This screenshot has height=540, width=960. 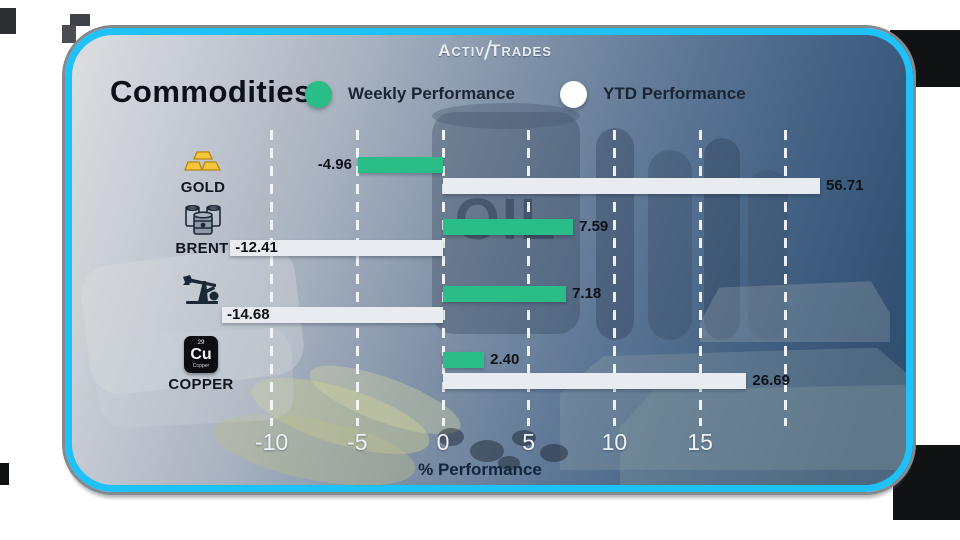 I want to click on x-tick-label: -10, so click(x=271, y=442).